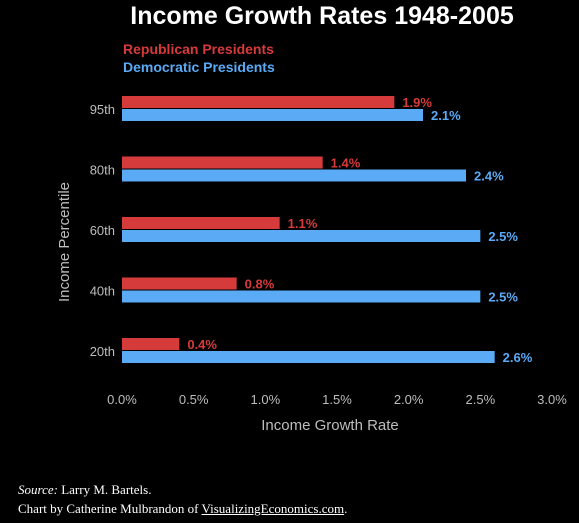  What do you see at coordinates (489, 176) in the screenshot?
I see `data-label-democratic-80th: 2.4%` at bounding box center [489, 176].